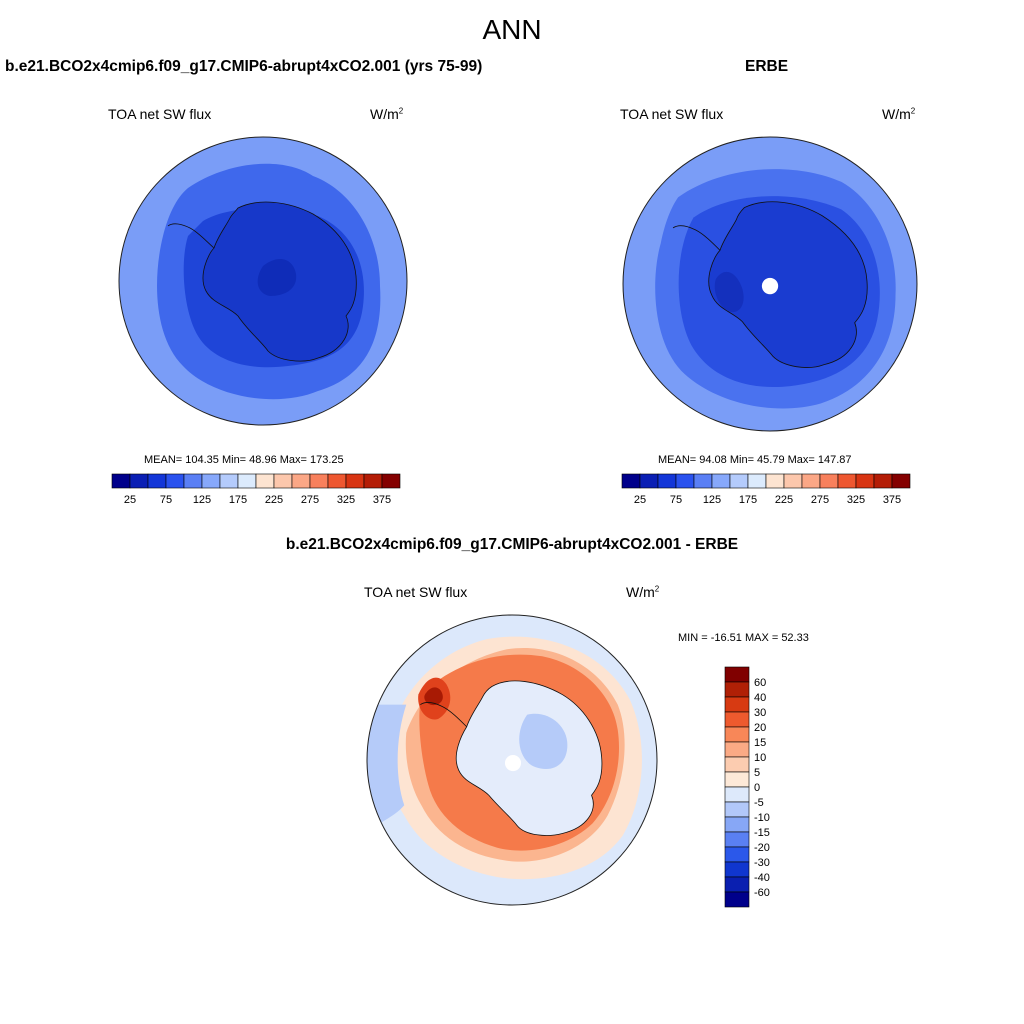 This screenshot has width=1024, height=1024. I want to click on panel3-colorbar-tick-label: 30, so click(760, 713).